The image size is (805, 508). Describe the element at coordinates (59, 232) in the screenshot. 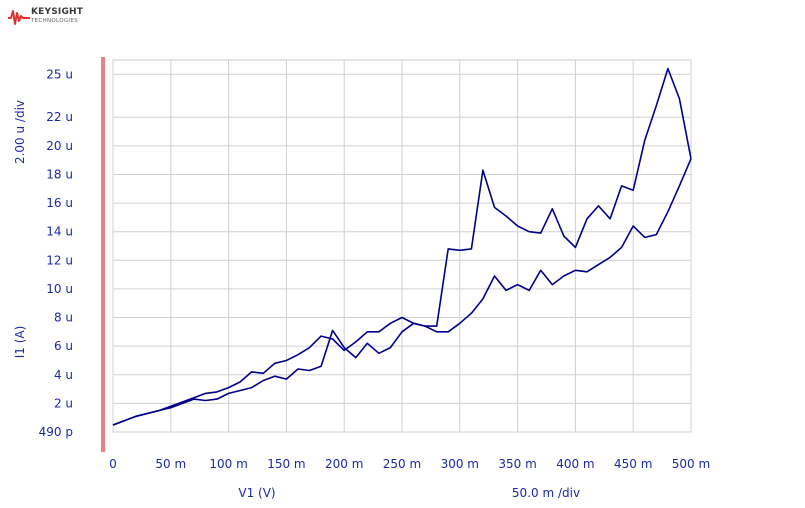

I see `y-tick-label: 14 u` at that location.